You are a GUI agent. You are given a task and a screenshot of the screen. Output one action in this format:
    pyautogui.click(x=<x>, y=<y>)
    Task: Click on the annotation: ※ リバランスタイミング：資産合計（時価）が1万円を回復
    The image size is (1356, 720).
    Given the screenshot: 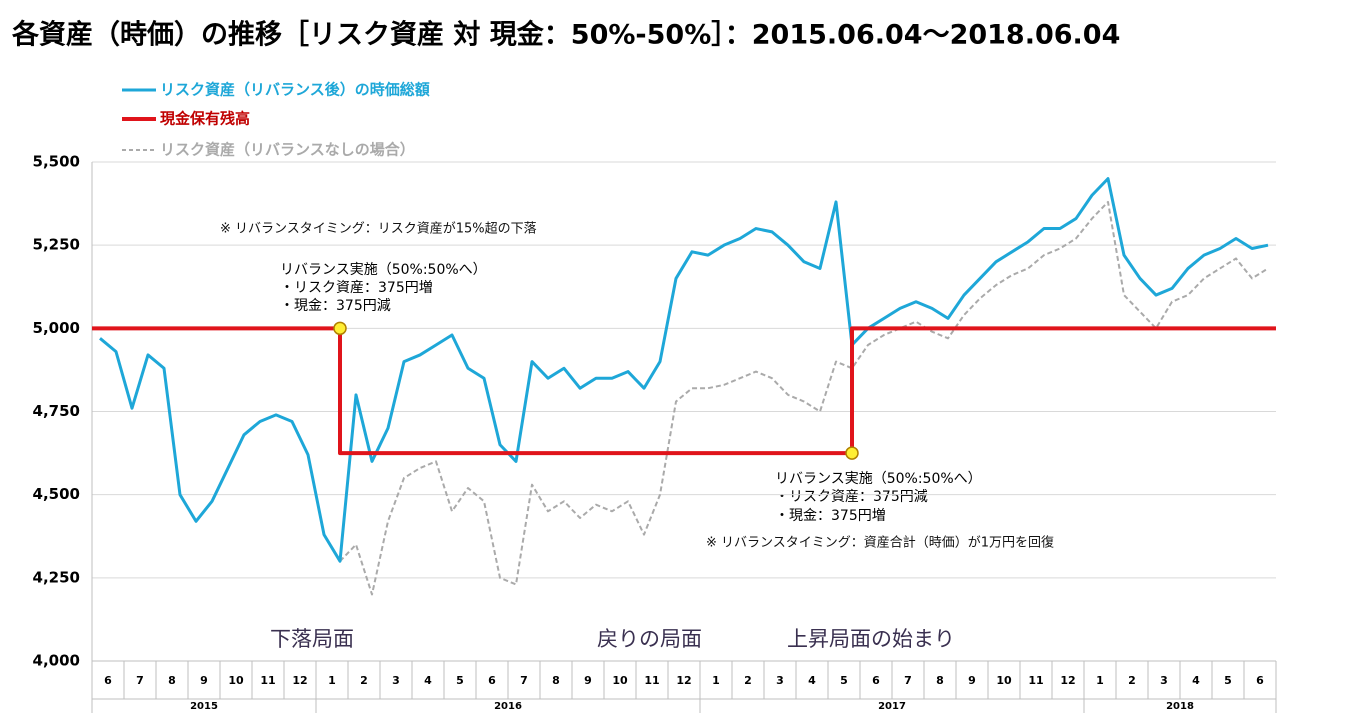 What is the action you would take?
    pyautogui.click(x=880, y=543)
    